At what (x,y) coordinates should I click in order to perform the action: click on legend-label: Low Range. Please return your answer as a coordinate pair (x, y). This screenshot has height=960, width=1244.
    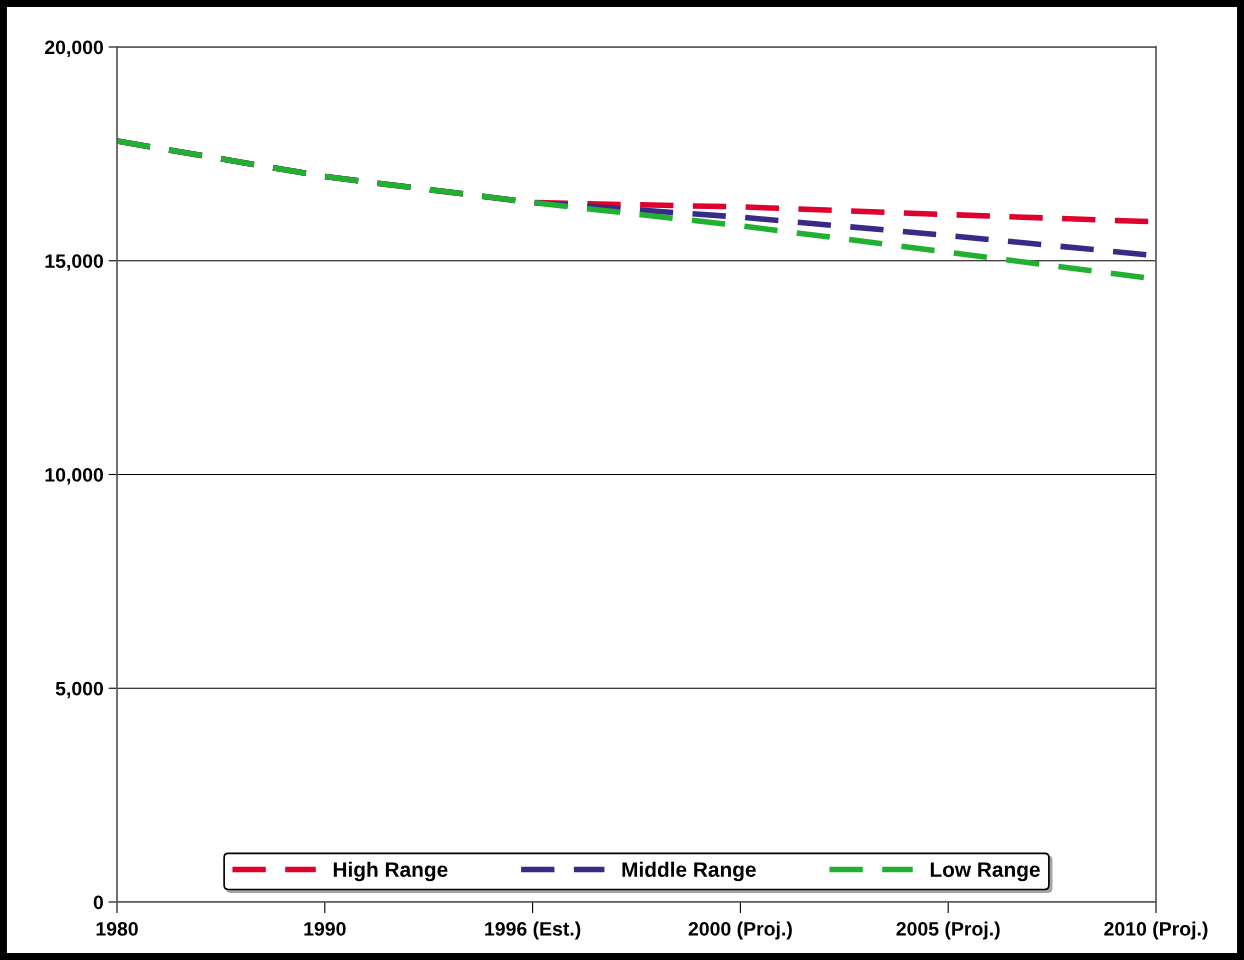
    Looking at the image, I should click on (985, 872).